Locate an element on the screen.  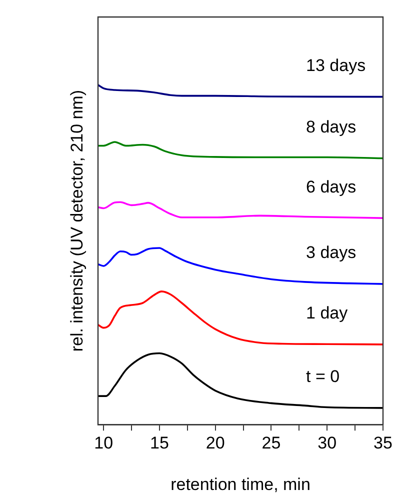
x-tick-label: 20 is located at coordinates (215, 442).